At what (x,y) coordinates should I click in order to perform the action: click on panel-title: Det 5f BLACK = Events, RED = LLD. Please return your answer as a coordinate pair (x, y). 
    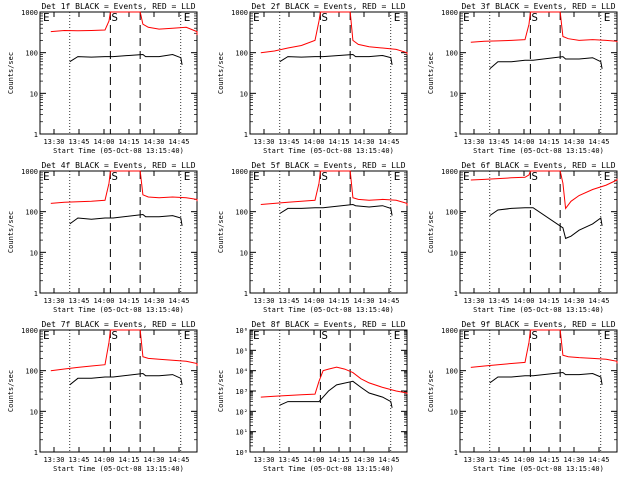
    Looking at the image, I should click on (328, 165).